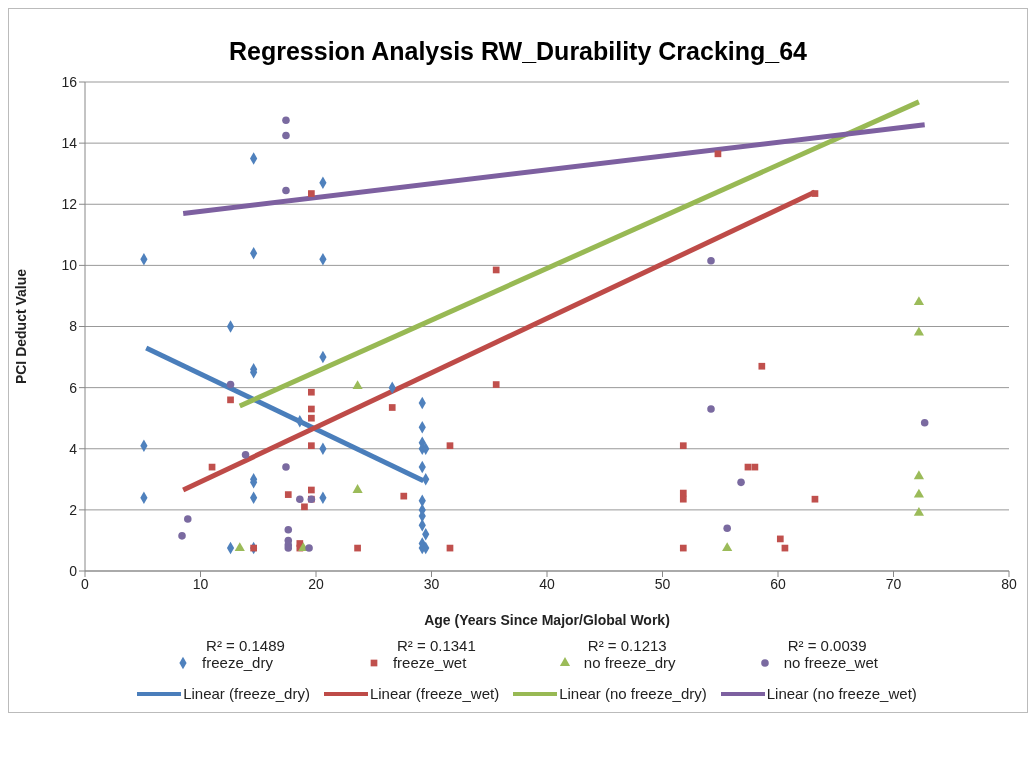 The height and width of the screenshot is (779, 1034). I want to click on x-tick-label: 30, so click(431, 583).